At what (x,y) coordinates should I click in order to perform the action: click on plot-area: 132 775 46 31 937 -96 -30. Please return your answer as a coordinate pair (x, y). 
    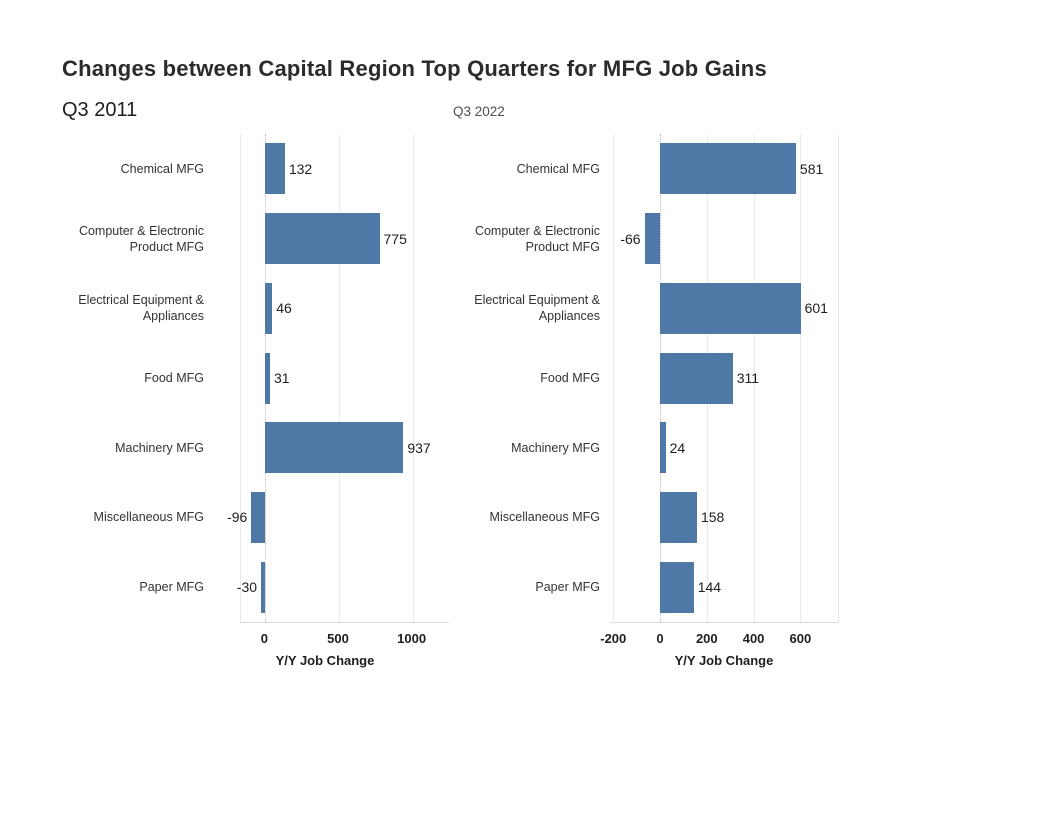
    Looking at the image, I should click on (338, 378).